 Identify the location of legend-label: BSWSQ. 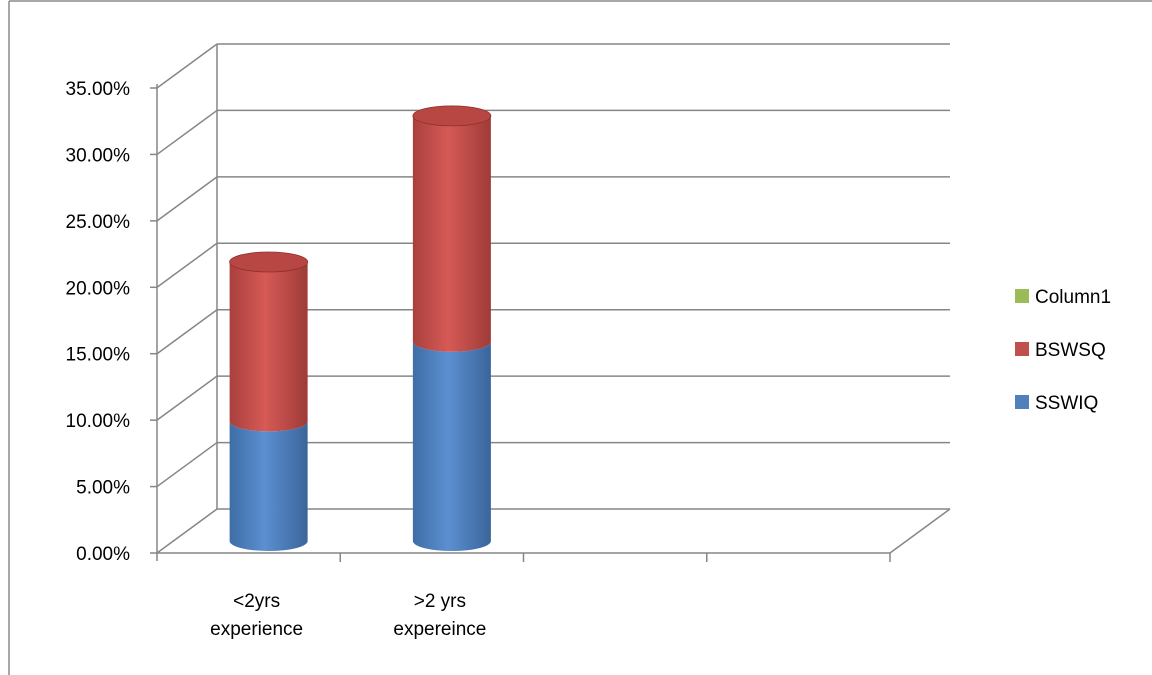
(1070, 350).